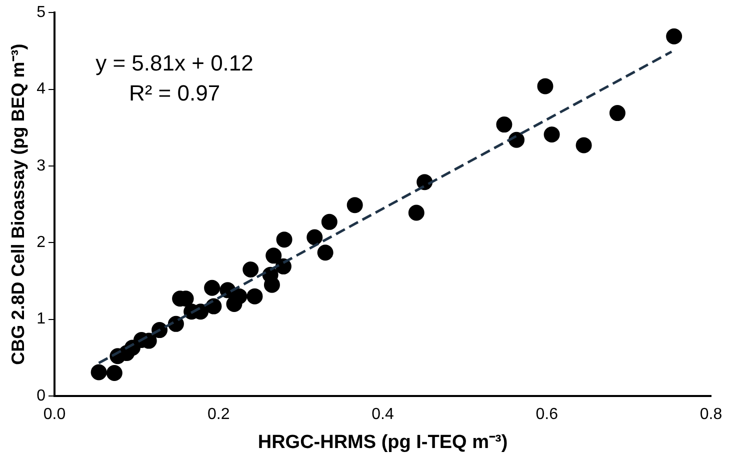 This screenshot has height=462, width=743. I want to click on x-tick-label: 0.2, so click(219, 415).